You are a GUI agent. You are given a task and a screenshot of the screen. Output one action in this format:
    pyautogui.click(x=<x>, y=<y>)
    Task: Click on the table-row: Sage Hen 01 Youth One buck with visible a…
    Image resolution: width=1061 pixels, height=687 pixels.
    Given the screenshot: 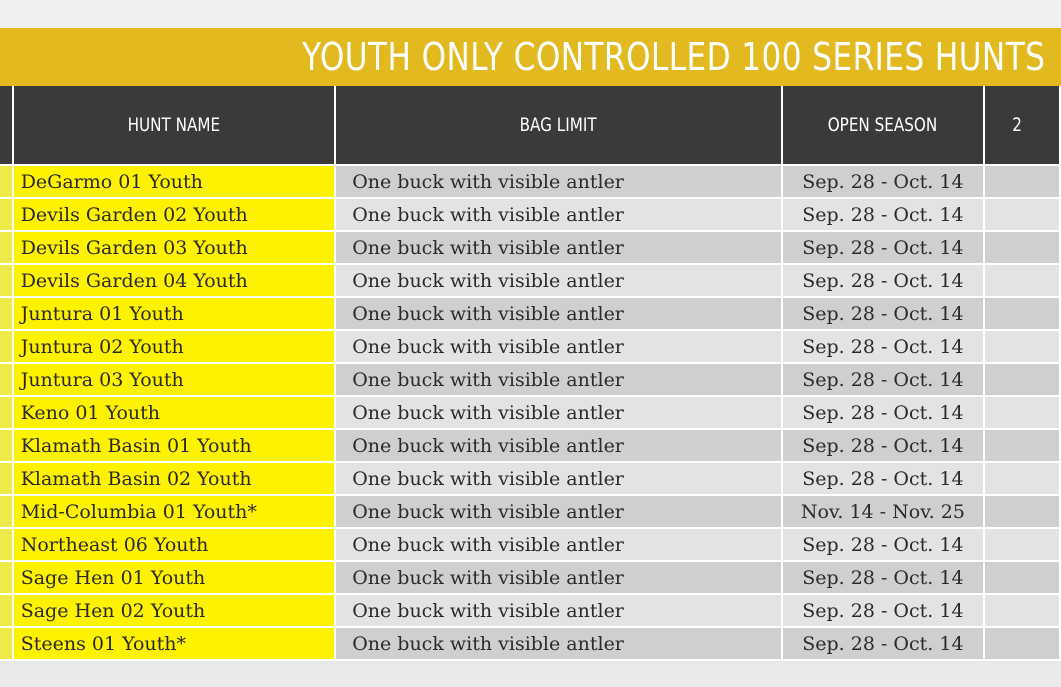 What is the action you would take?
    pyautogui.click(x=530, y=578)
    